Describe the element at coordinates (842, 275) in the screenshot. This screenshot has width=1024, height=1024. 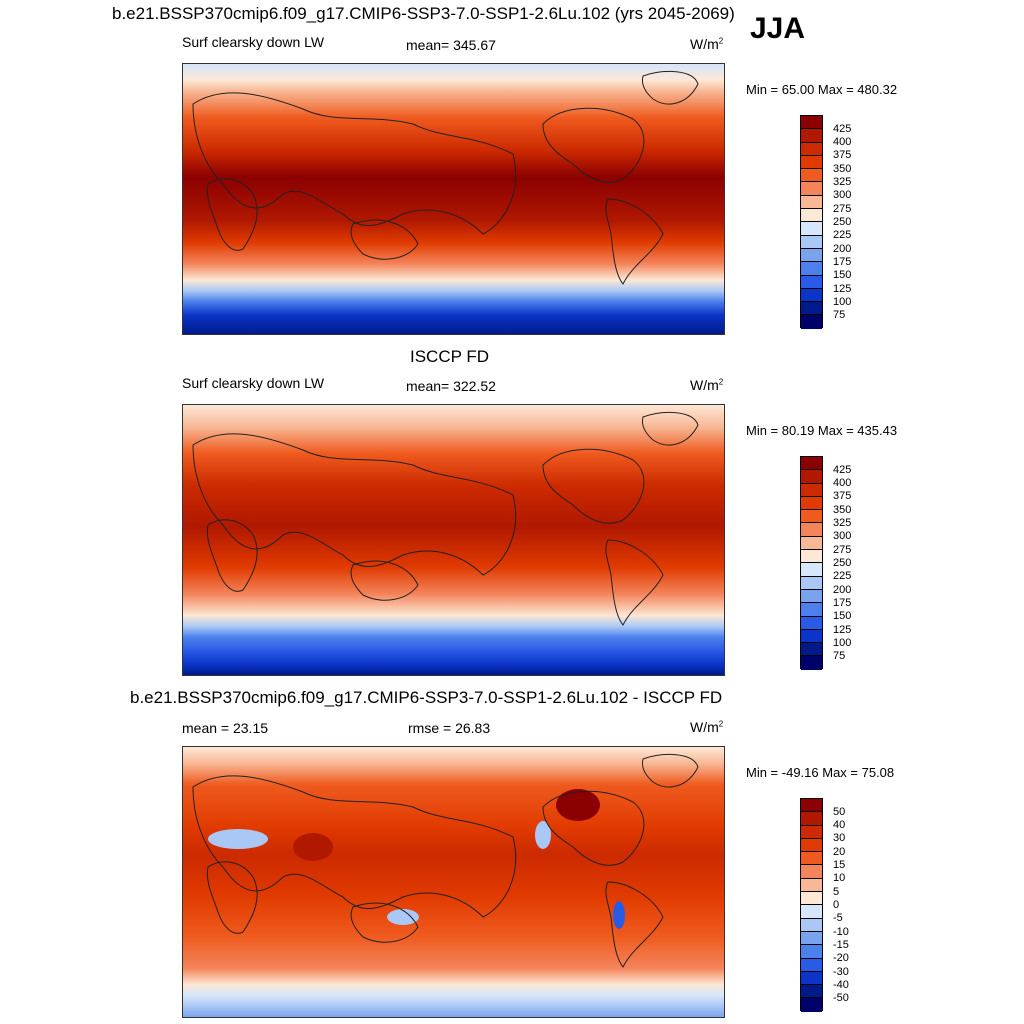
I see `panel1-cbar-label: 150` at that location.